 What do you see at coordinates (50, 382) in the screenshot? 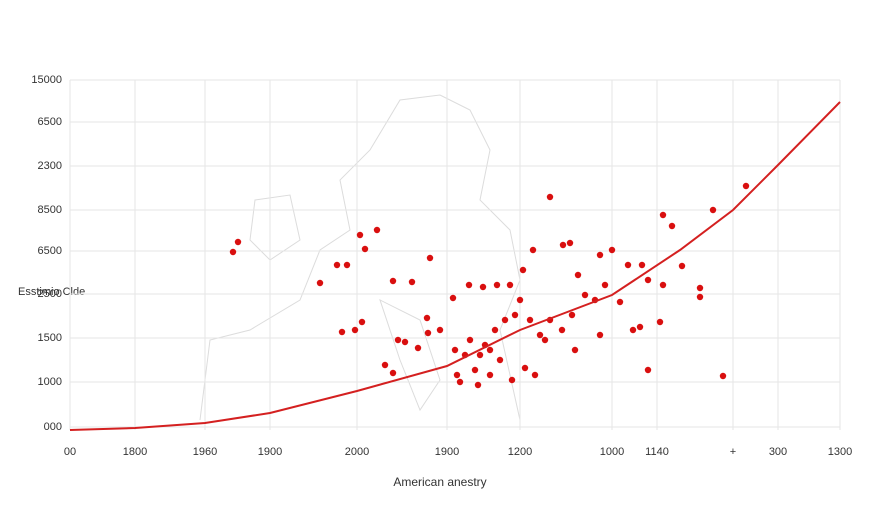
I see `y-tick-label: 1000` at bounding box center [50, 382].